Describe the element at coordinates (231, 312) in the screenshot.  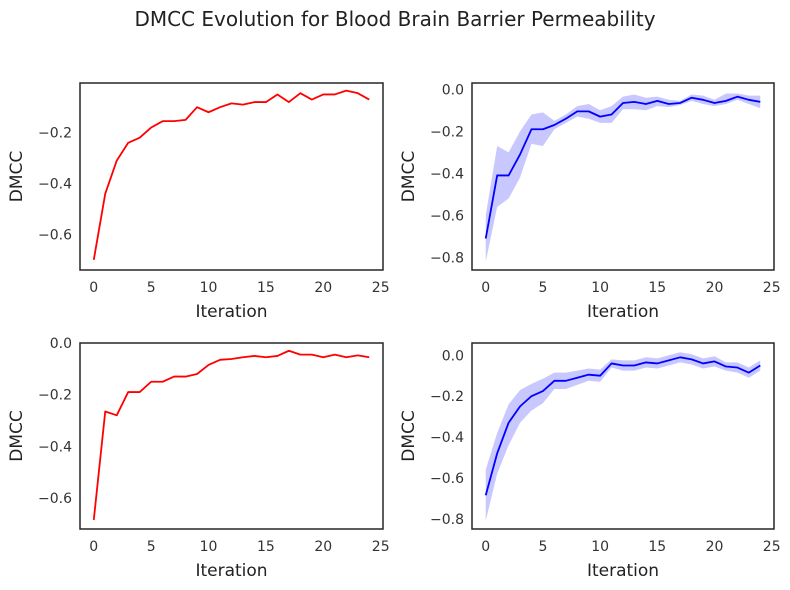
I see `x-axis-label: Iteration` at that location.